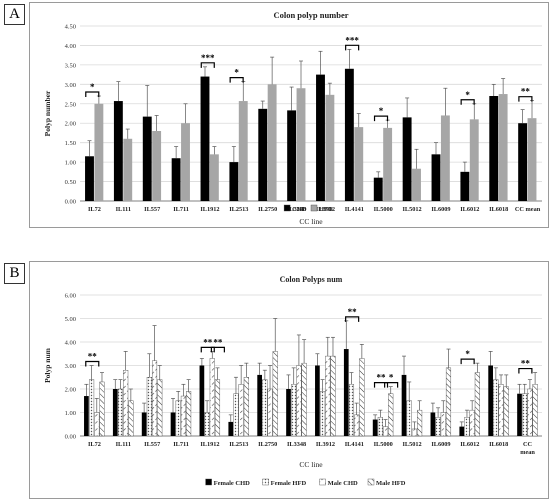  What do you see at coordinates (47, 113) in the screenshot?
I see `chart-a-y-axis-label: Polyp number` at bounding box center [47, 113].